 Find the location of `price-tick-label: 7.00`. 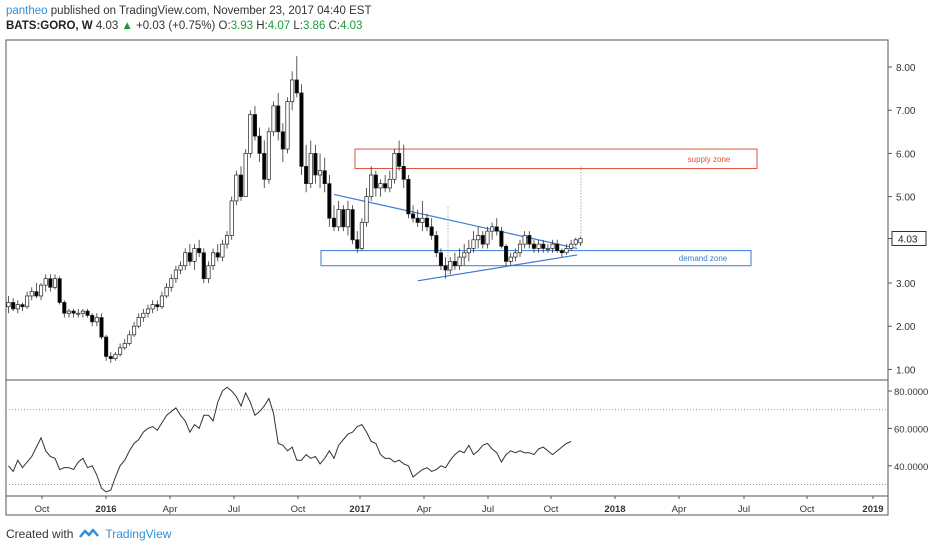

price-tick-label: 7.00 is located at coordinates (906, 111).